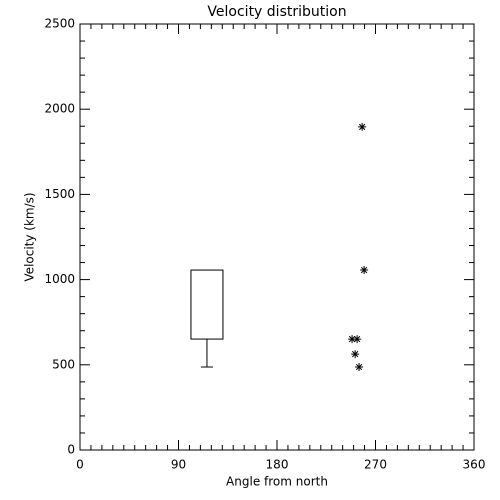 This screenshot has height=500, width=500. What do you see at coordinates (59, 194) in the screenshot?
I see `y-tick-label: 1500` at bounding box center [59, 194].